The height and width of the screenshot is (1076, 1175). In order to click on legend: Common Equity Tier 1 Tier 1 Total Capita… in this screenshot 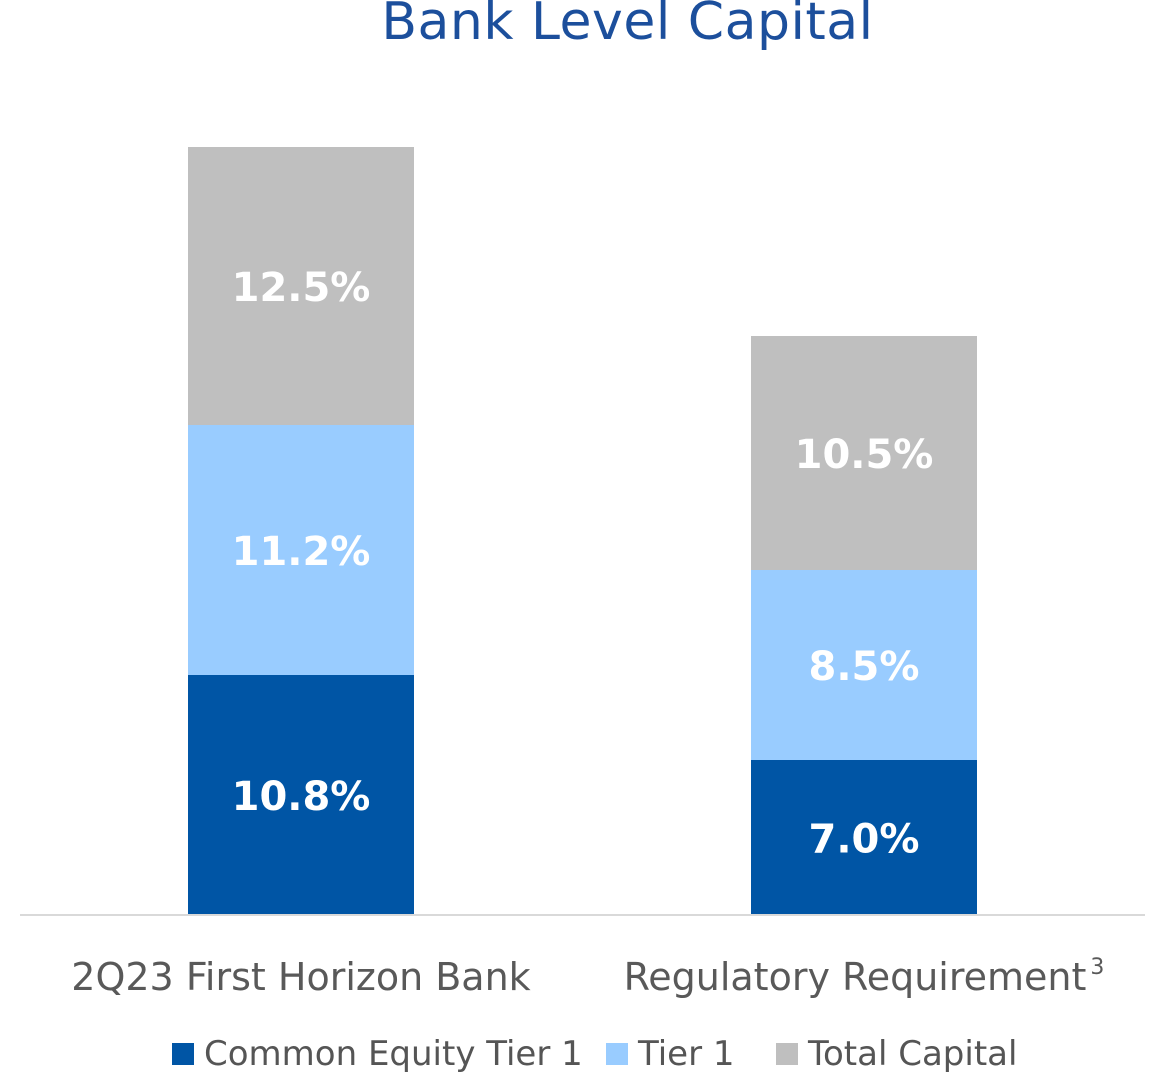, I will do `click(587, 1054)`.